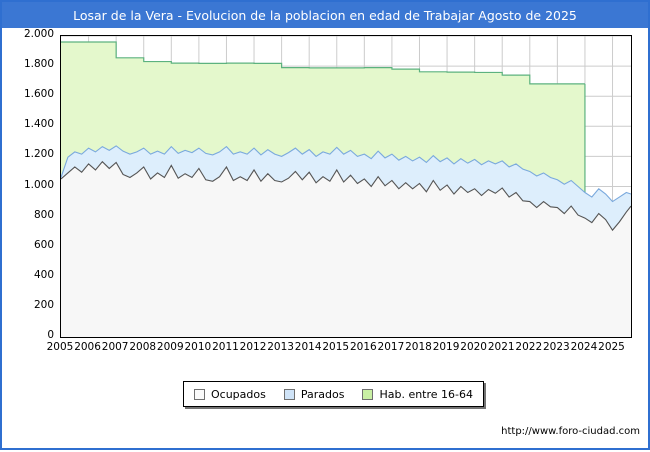 The height and width of the screenshot is (452, 650). Describe the element at coordinates (238, 394) in the screenshot. I see `legend-label: Ocupados` at that location.